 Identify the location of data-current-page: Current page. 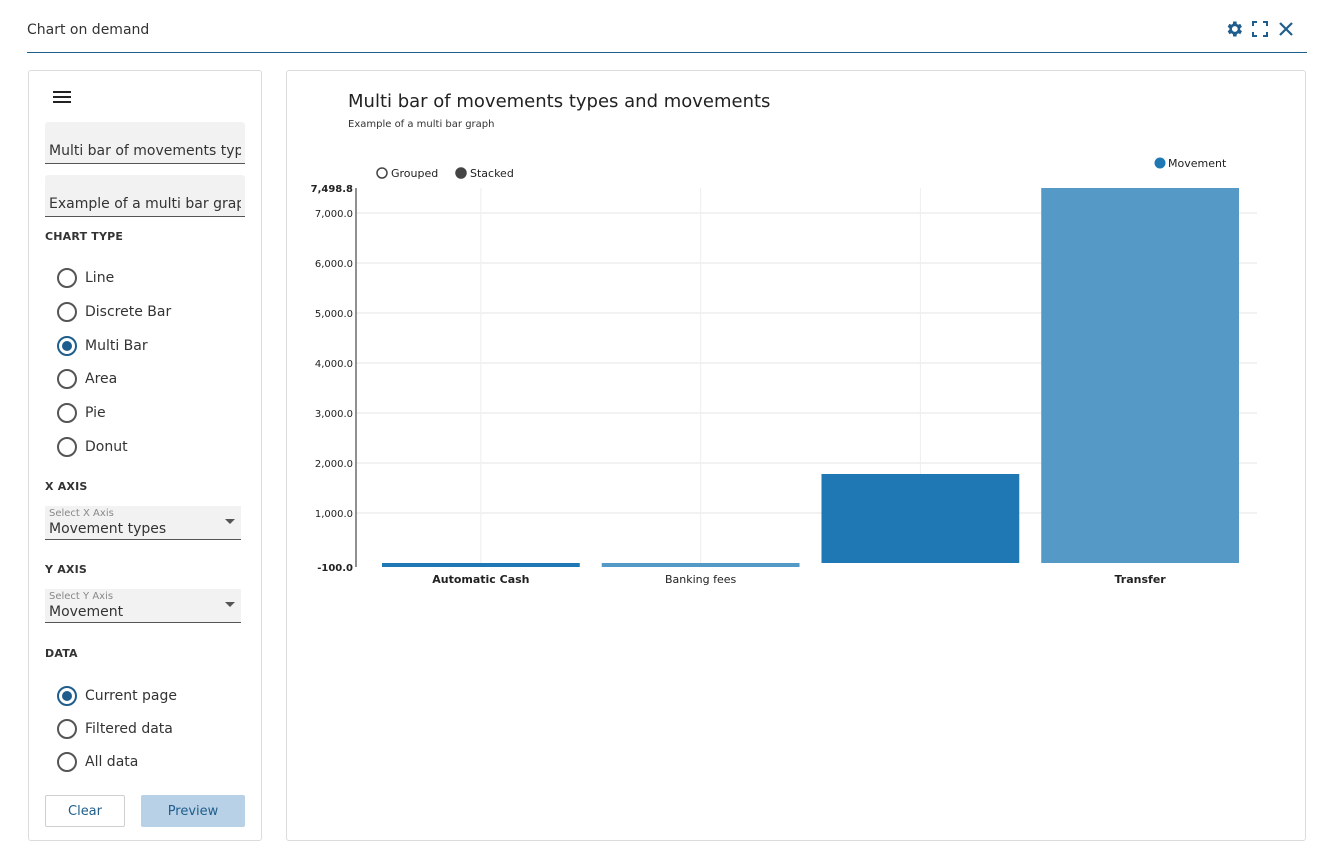
(117, 696).